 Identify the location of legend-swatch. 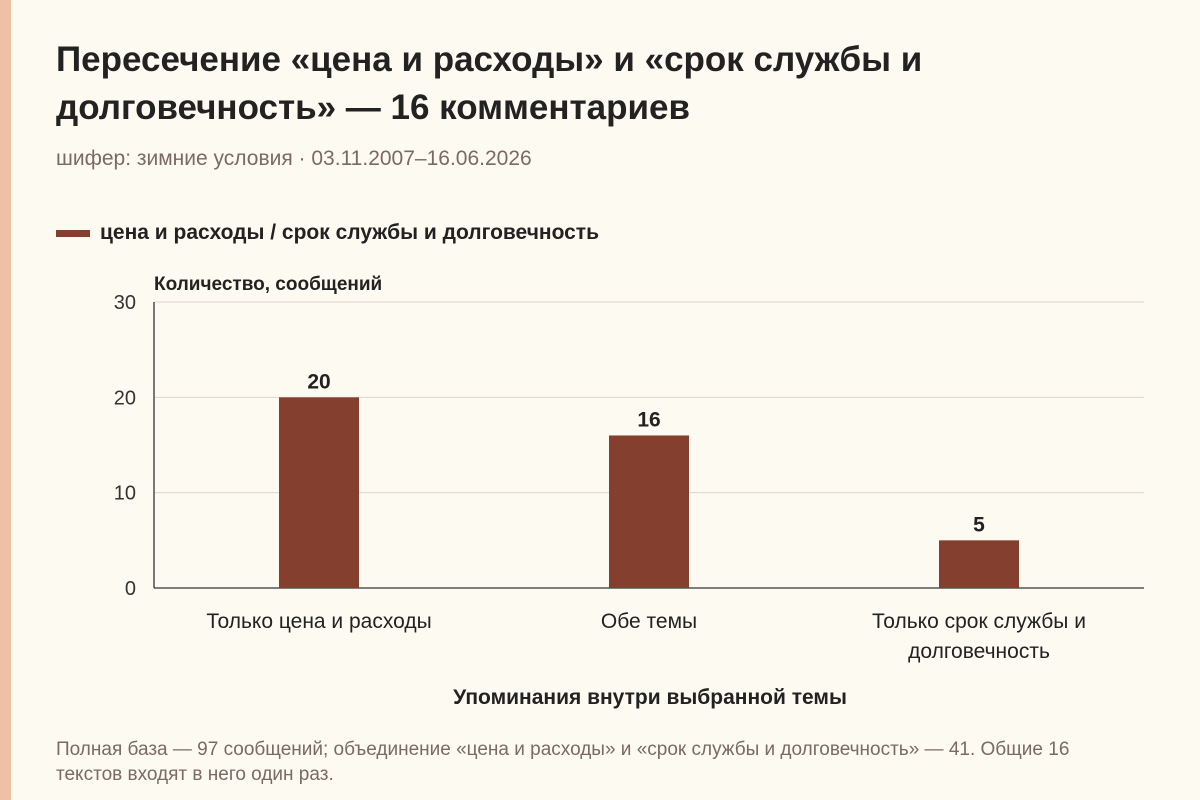
(73, 233).